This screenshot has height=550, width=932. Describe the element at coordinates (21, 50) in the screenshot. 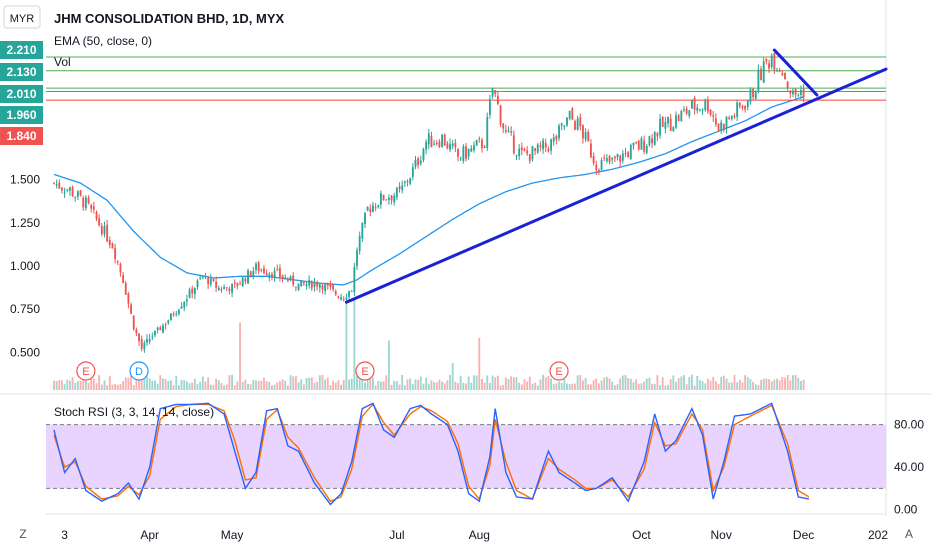

I see `price-badge-label: 2.210` at that location.